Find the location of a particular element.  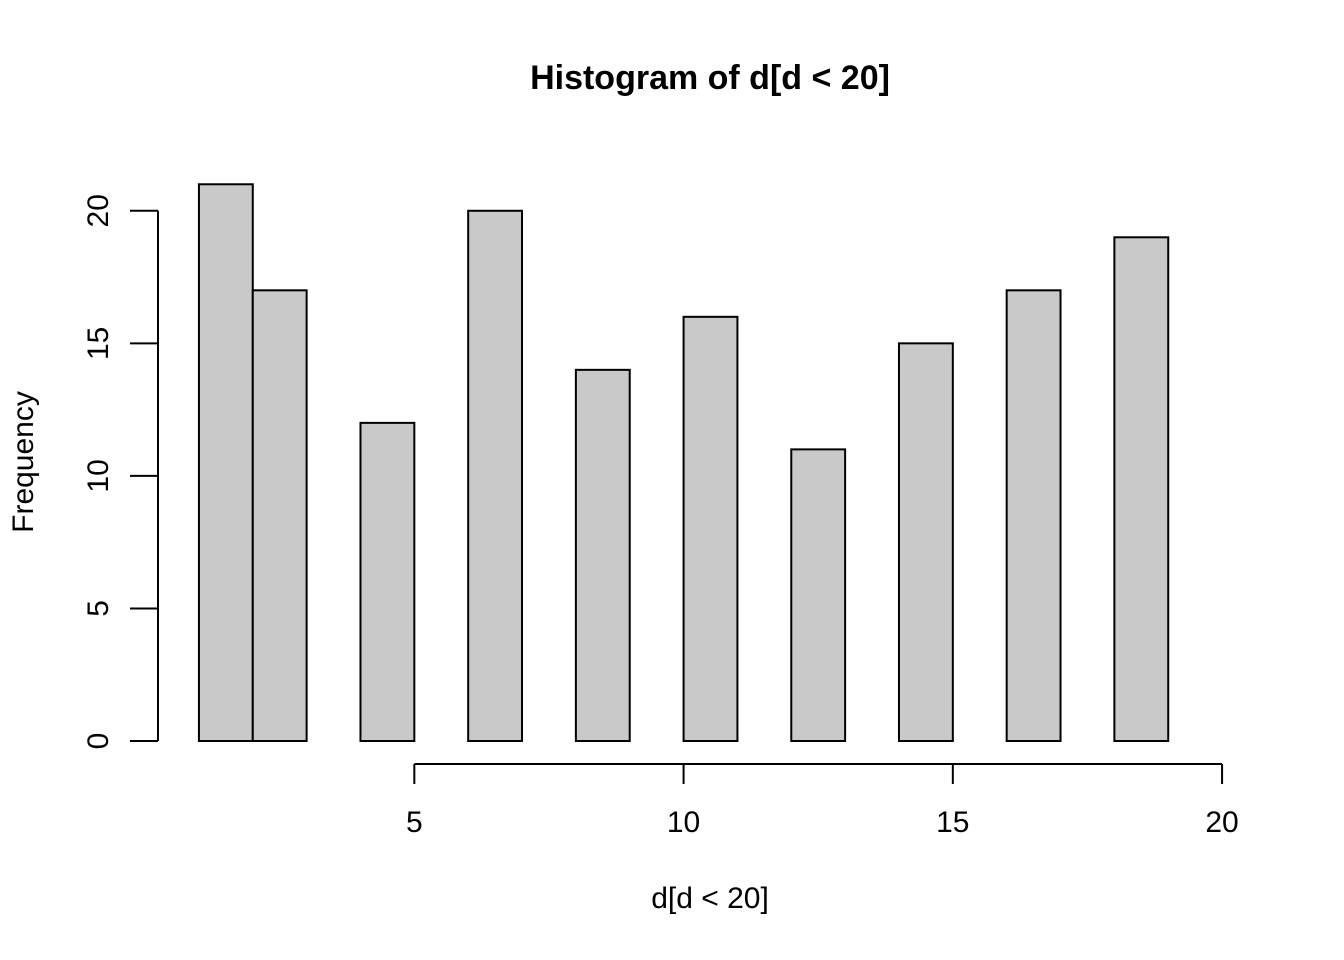

x-tick-label: 5 is located at coordinates (414, 822).